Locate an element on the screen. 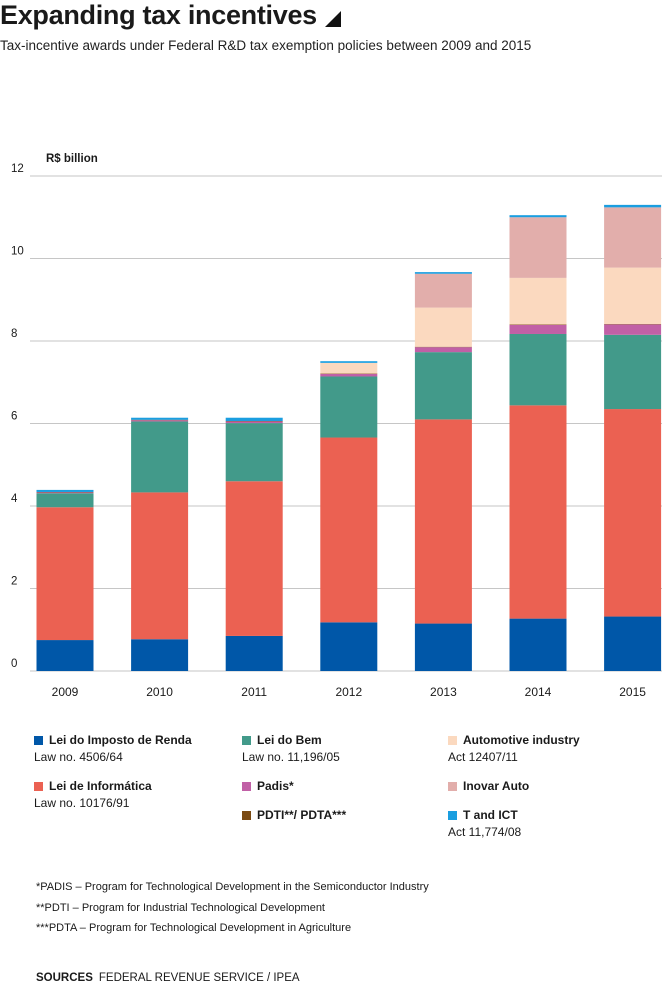 This screenshot has width=670, height=1002. legend-sublabel: Law no. 10176/91 is located at coordinates (82, 803).